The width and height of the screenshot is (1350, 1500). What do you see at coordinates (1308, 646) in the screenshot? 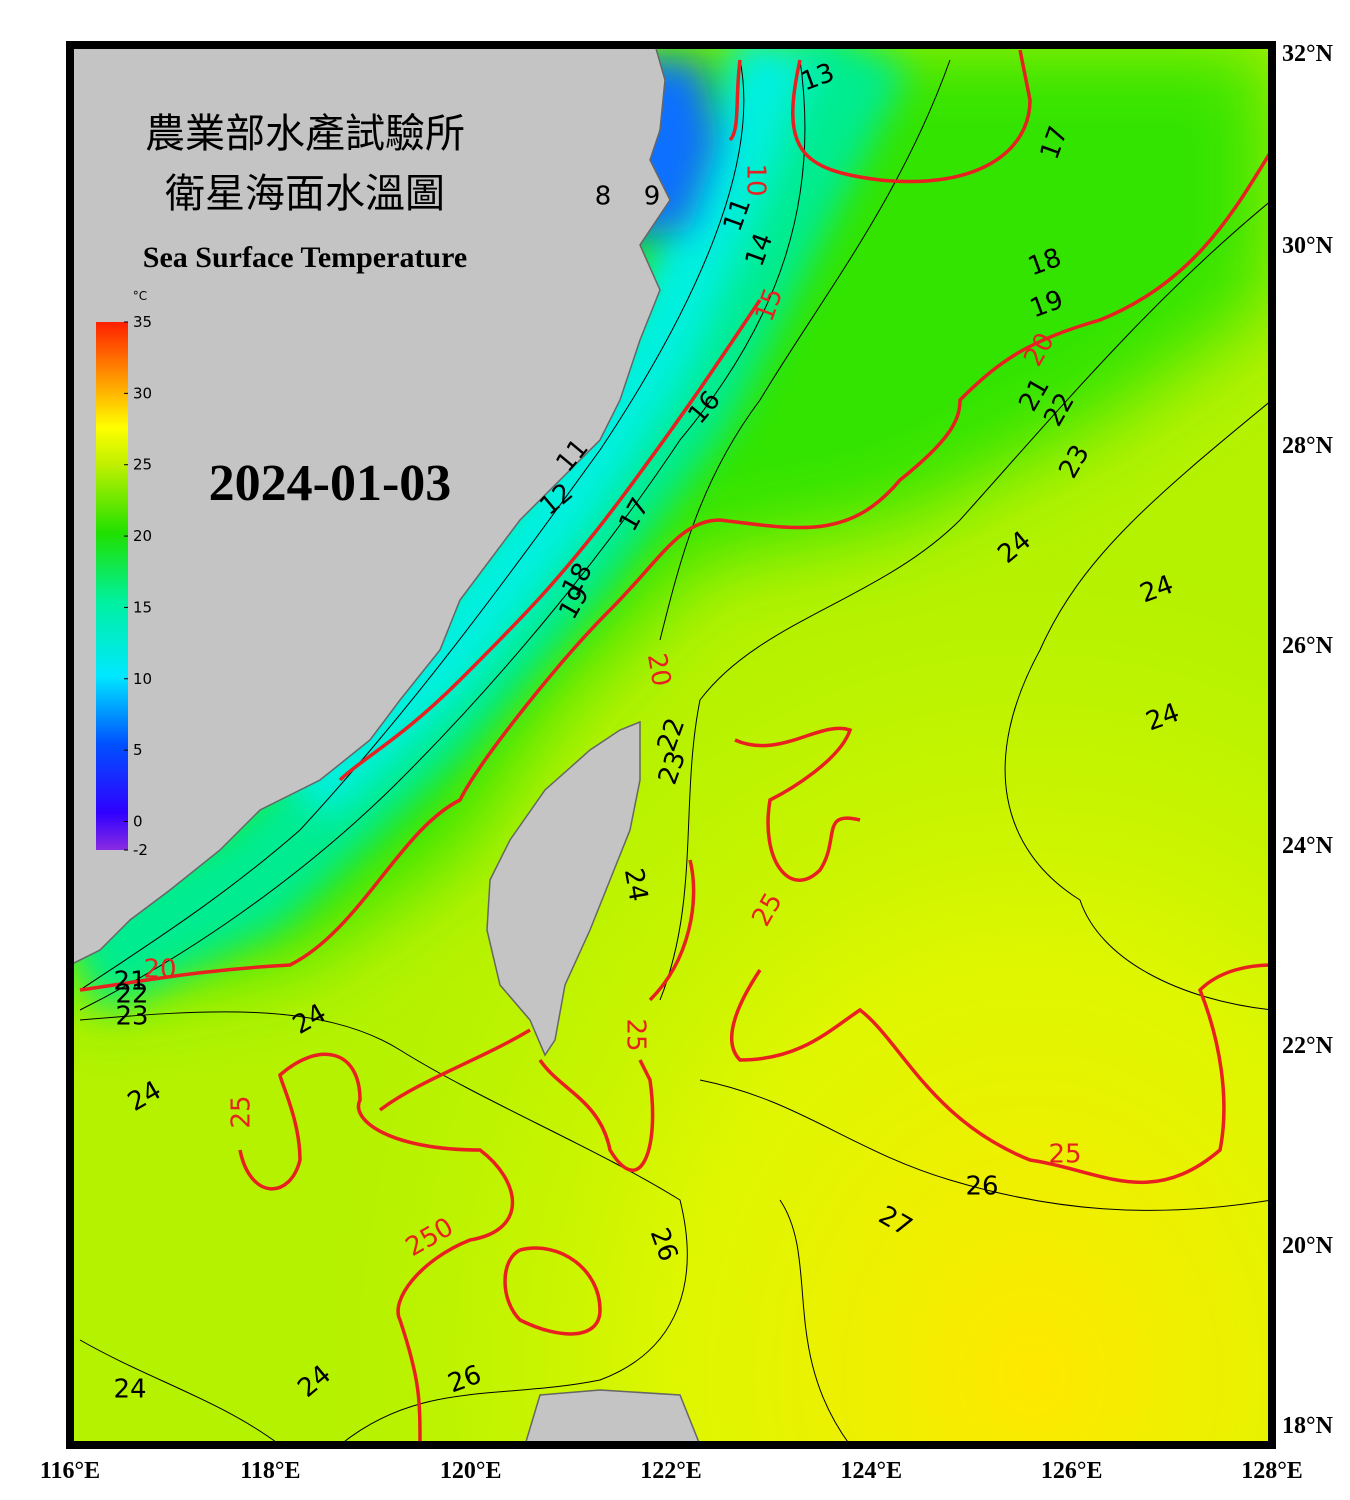
I see `y-tick-label: 26°N` at bounding box center [1308, 646].